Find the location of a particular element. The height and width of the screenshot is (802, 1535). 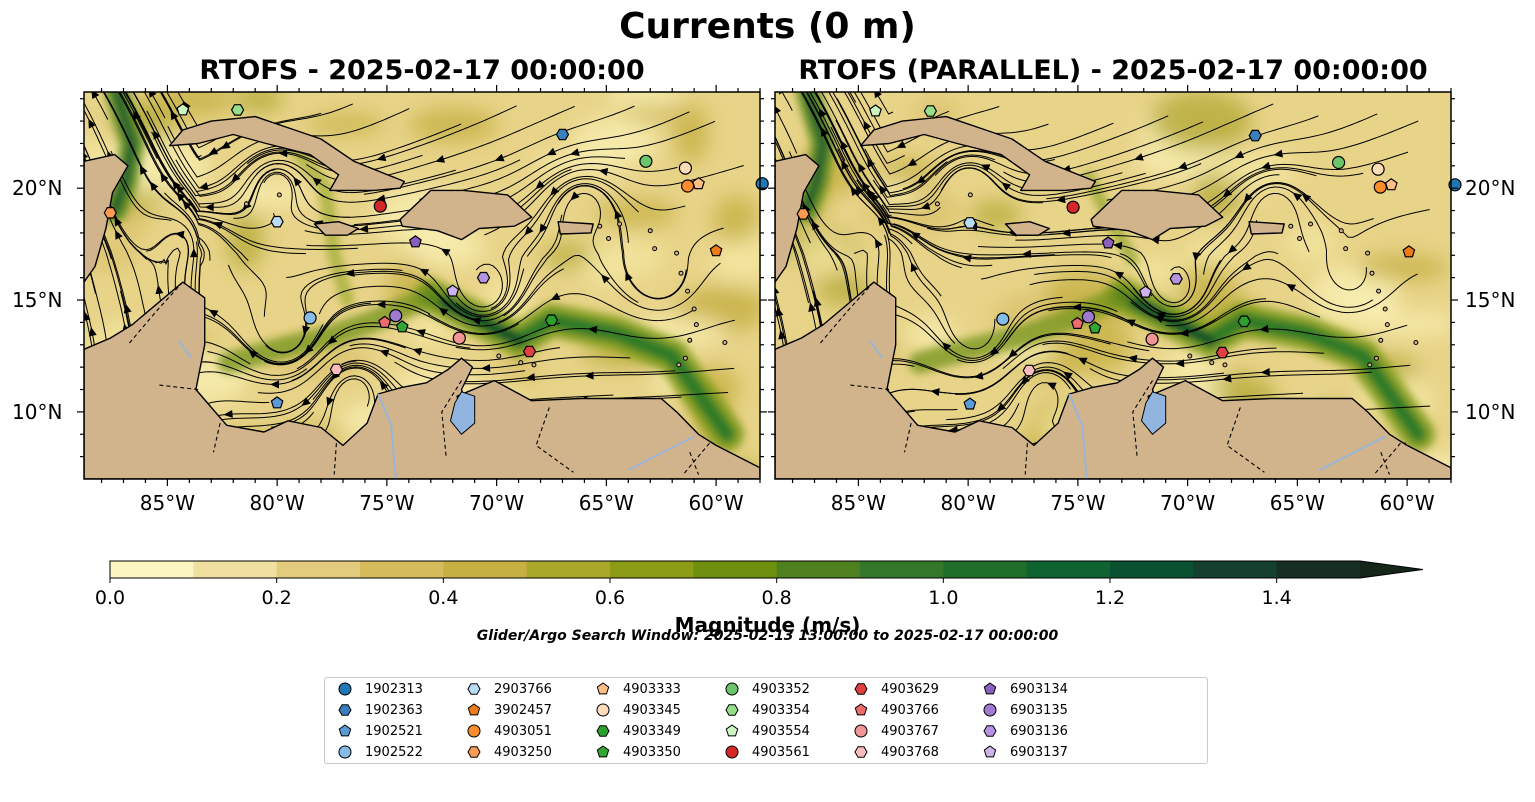

platform-6903137-marker is located at coordinates (1145, 291).